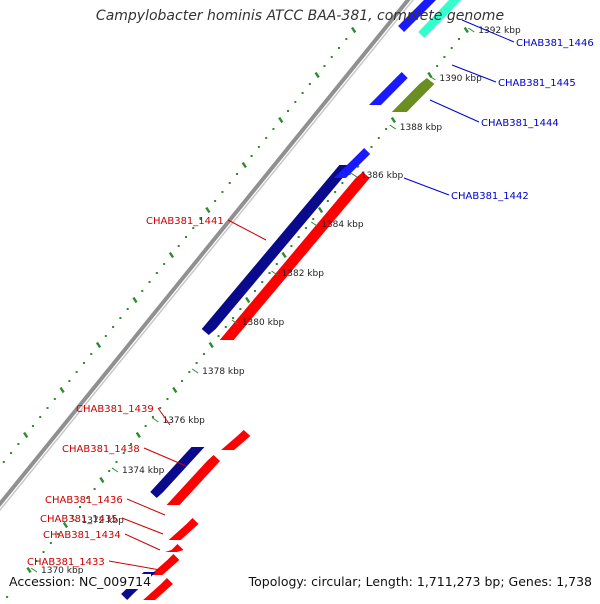 The width and height of the screenshot is (600, 604). I want to click on gene-bar-teal, so click(439, 19).